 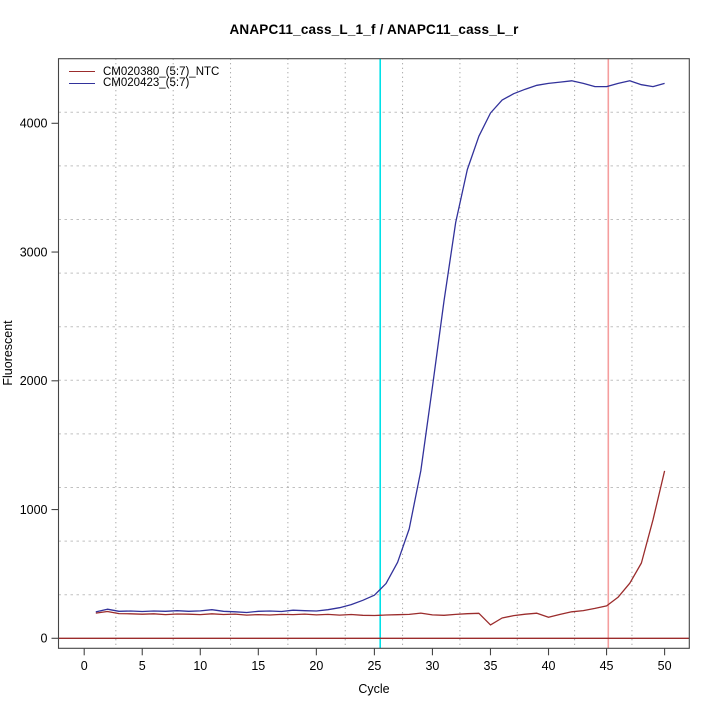 I want to click on y-tick-label: 2000, so click(x=34, y=381).